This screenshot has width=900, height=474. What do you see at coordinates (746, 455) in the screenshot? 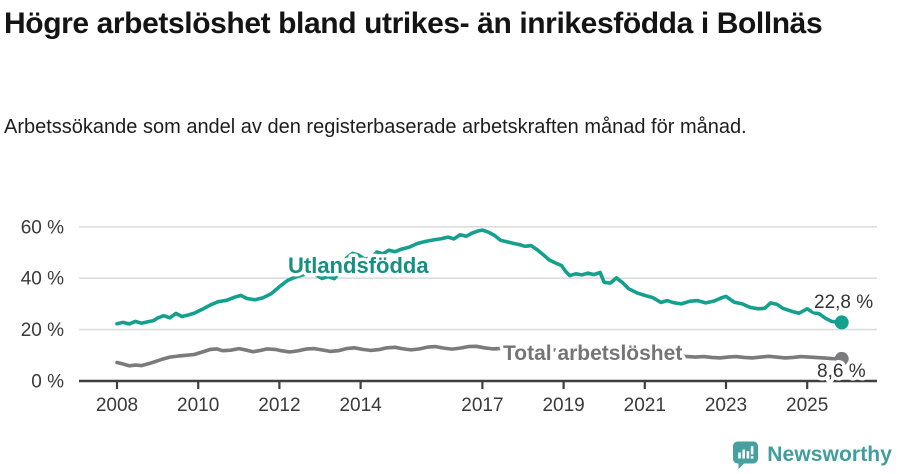
I see `newsworthy-logo-icon` at bounding box center [746, 455].